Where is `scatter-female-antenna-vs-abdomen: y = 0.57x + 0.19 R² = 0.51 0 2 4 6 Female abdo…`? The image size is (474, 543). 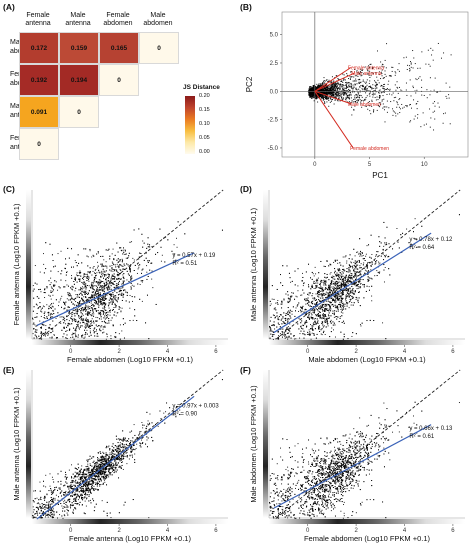 scatter-female-antenna-vs-abdomen: y = 0.57x + 0.19 R² = 0.51 0 2 4 6 Female abdo… is located at coordinates (120, 276).